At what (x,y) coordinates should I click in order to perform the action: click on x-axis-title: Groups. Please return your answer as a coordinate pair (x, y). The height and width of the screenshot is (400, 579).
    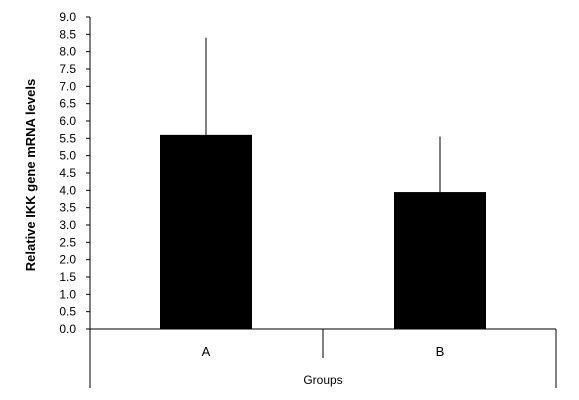
    Looking at the image, I should click on (322, 380).